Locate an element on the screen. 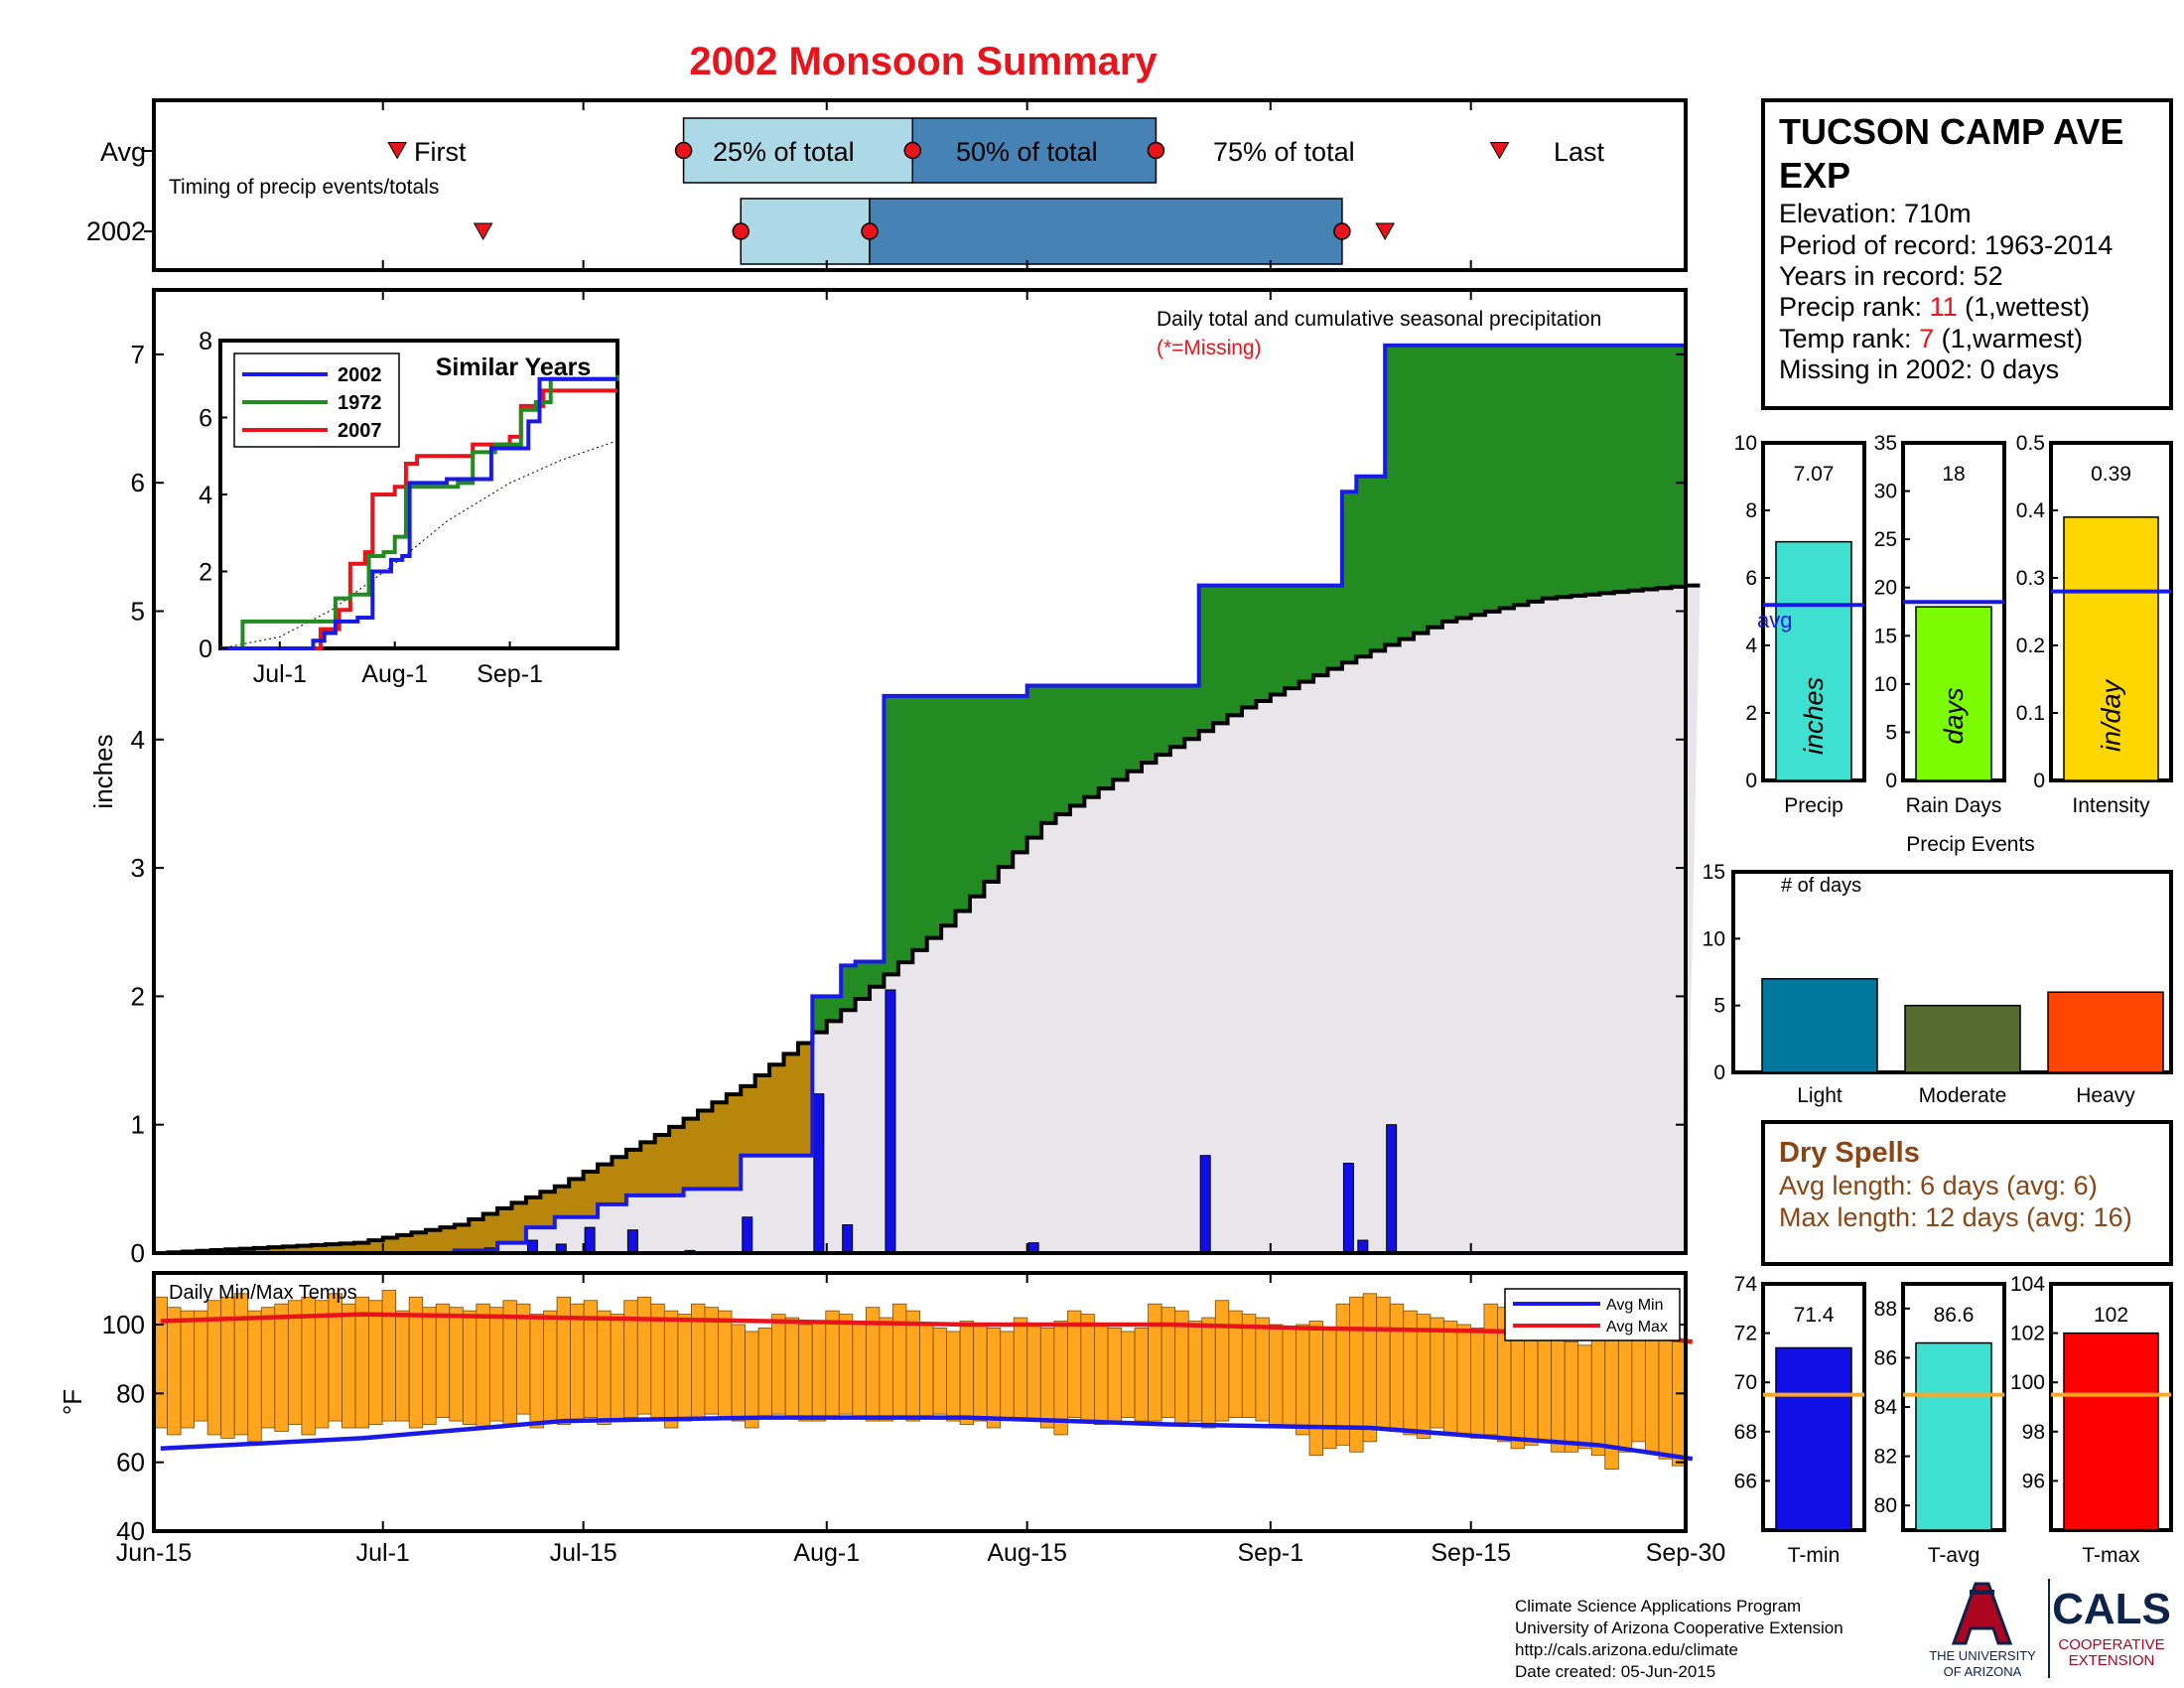  raindays-bar-chart-tick-label: 35 is located at coordinates (1885, 443).